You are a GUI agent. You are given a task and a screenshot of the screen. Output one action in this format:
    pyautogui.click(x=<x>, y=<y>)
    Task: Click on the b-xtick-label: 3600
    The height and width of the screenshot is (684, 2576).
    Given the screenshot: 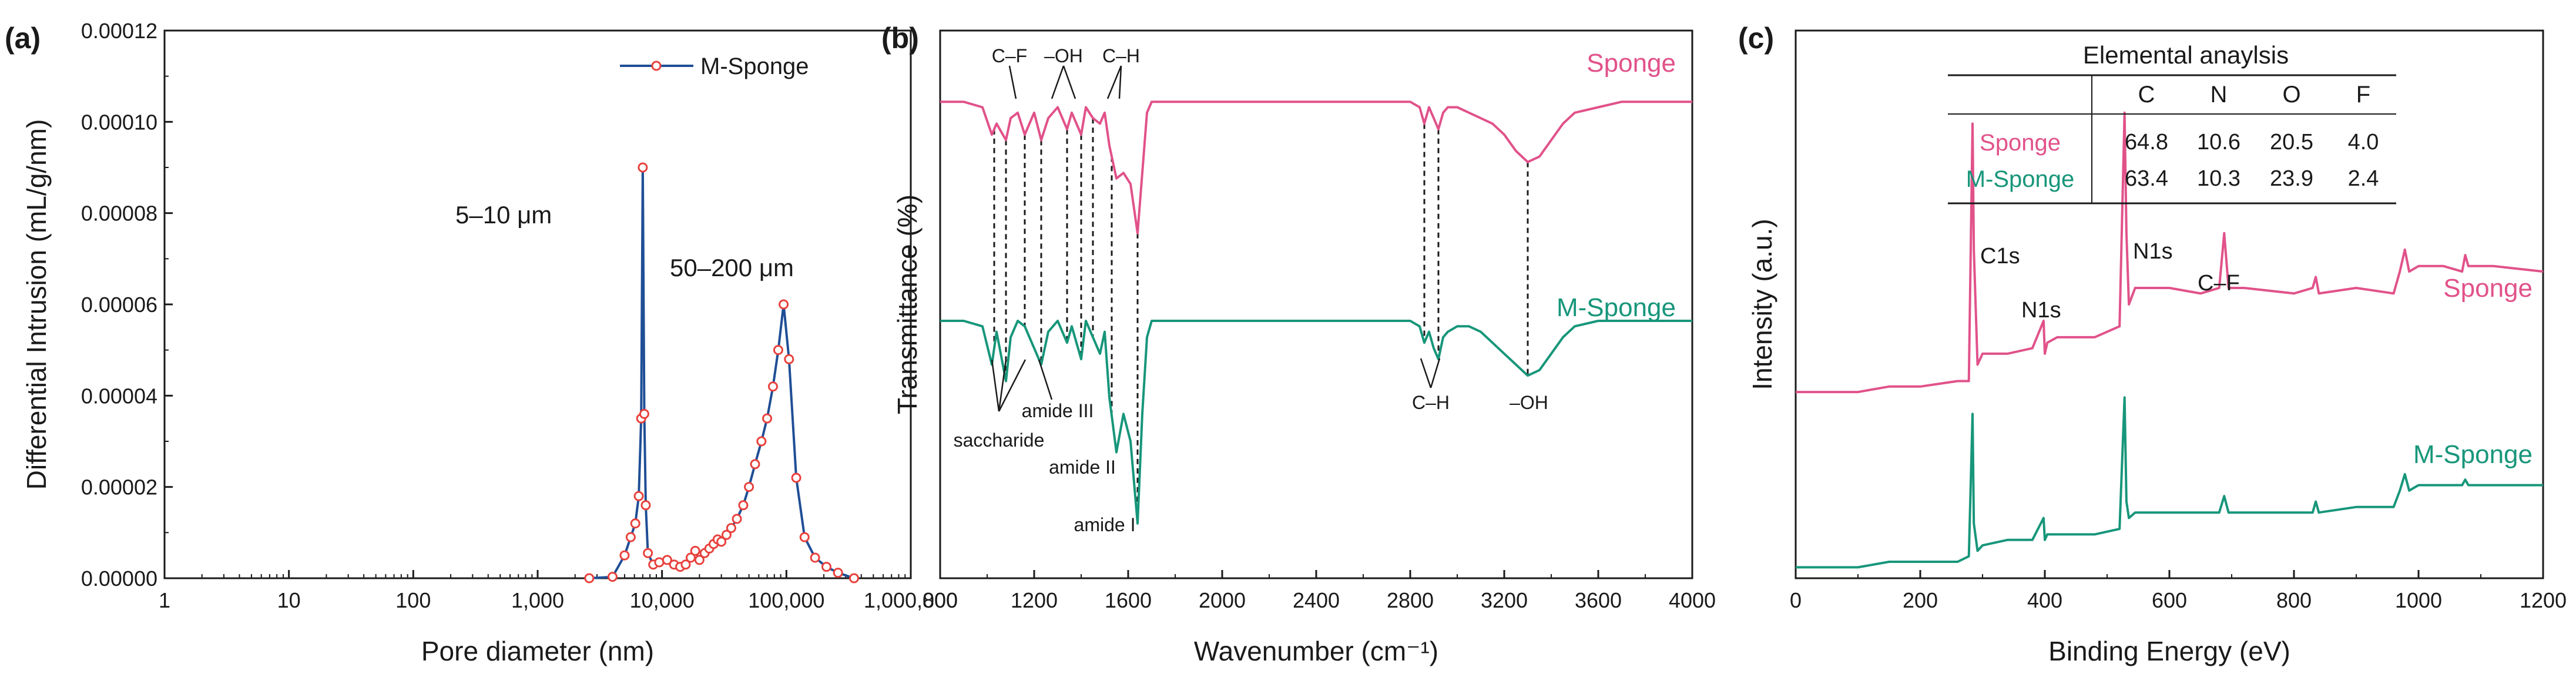 What is the action you would take?
    pyautogui.click(x=1598, y=600)
    